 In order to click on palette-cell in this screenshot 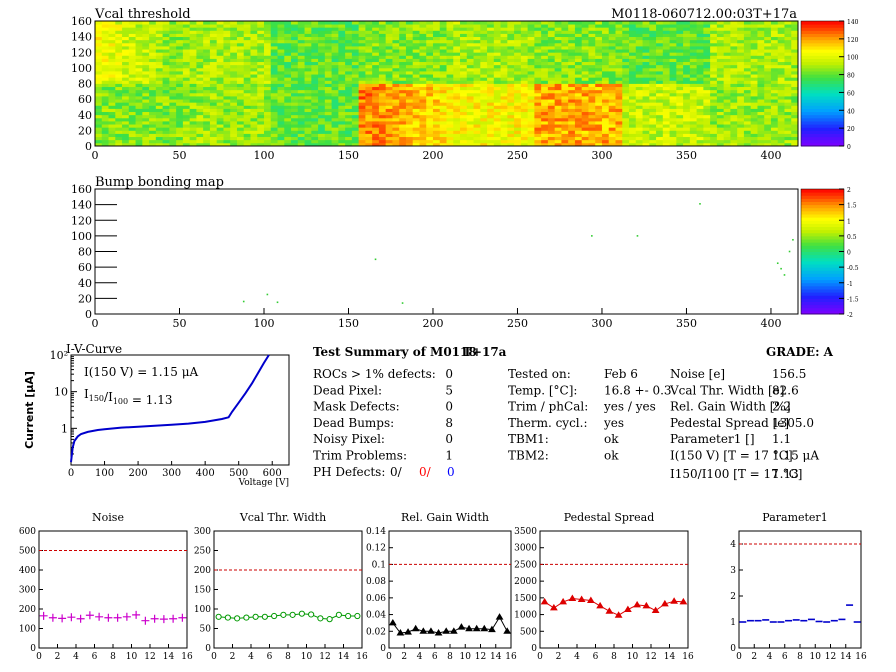, I will do `click(822, 266)`.